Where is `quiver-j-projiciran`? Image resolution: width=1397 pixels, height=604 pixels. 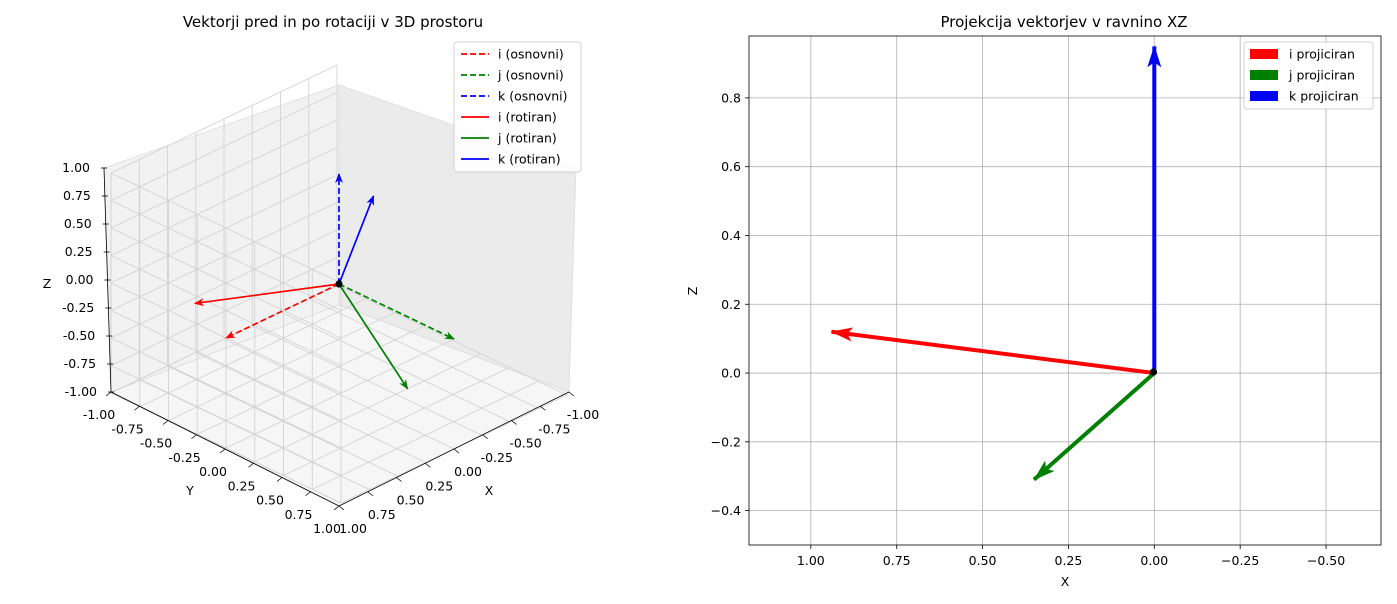
quiver-j-projiciran is located at coordinates (1094, 426).